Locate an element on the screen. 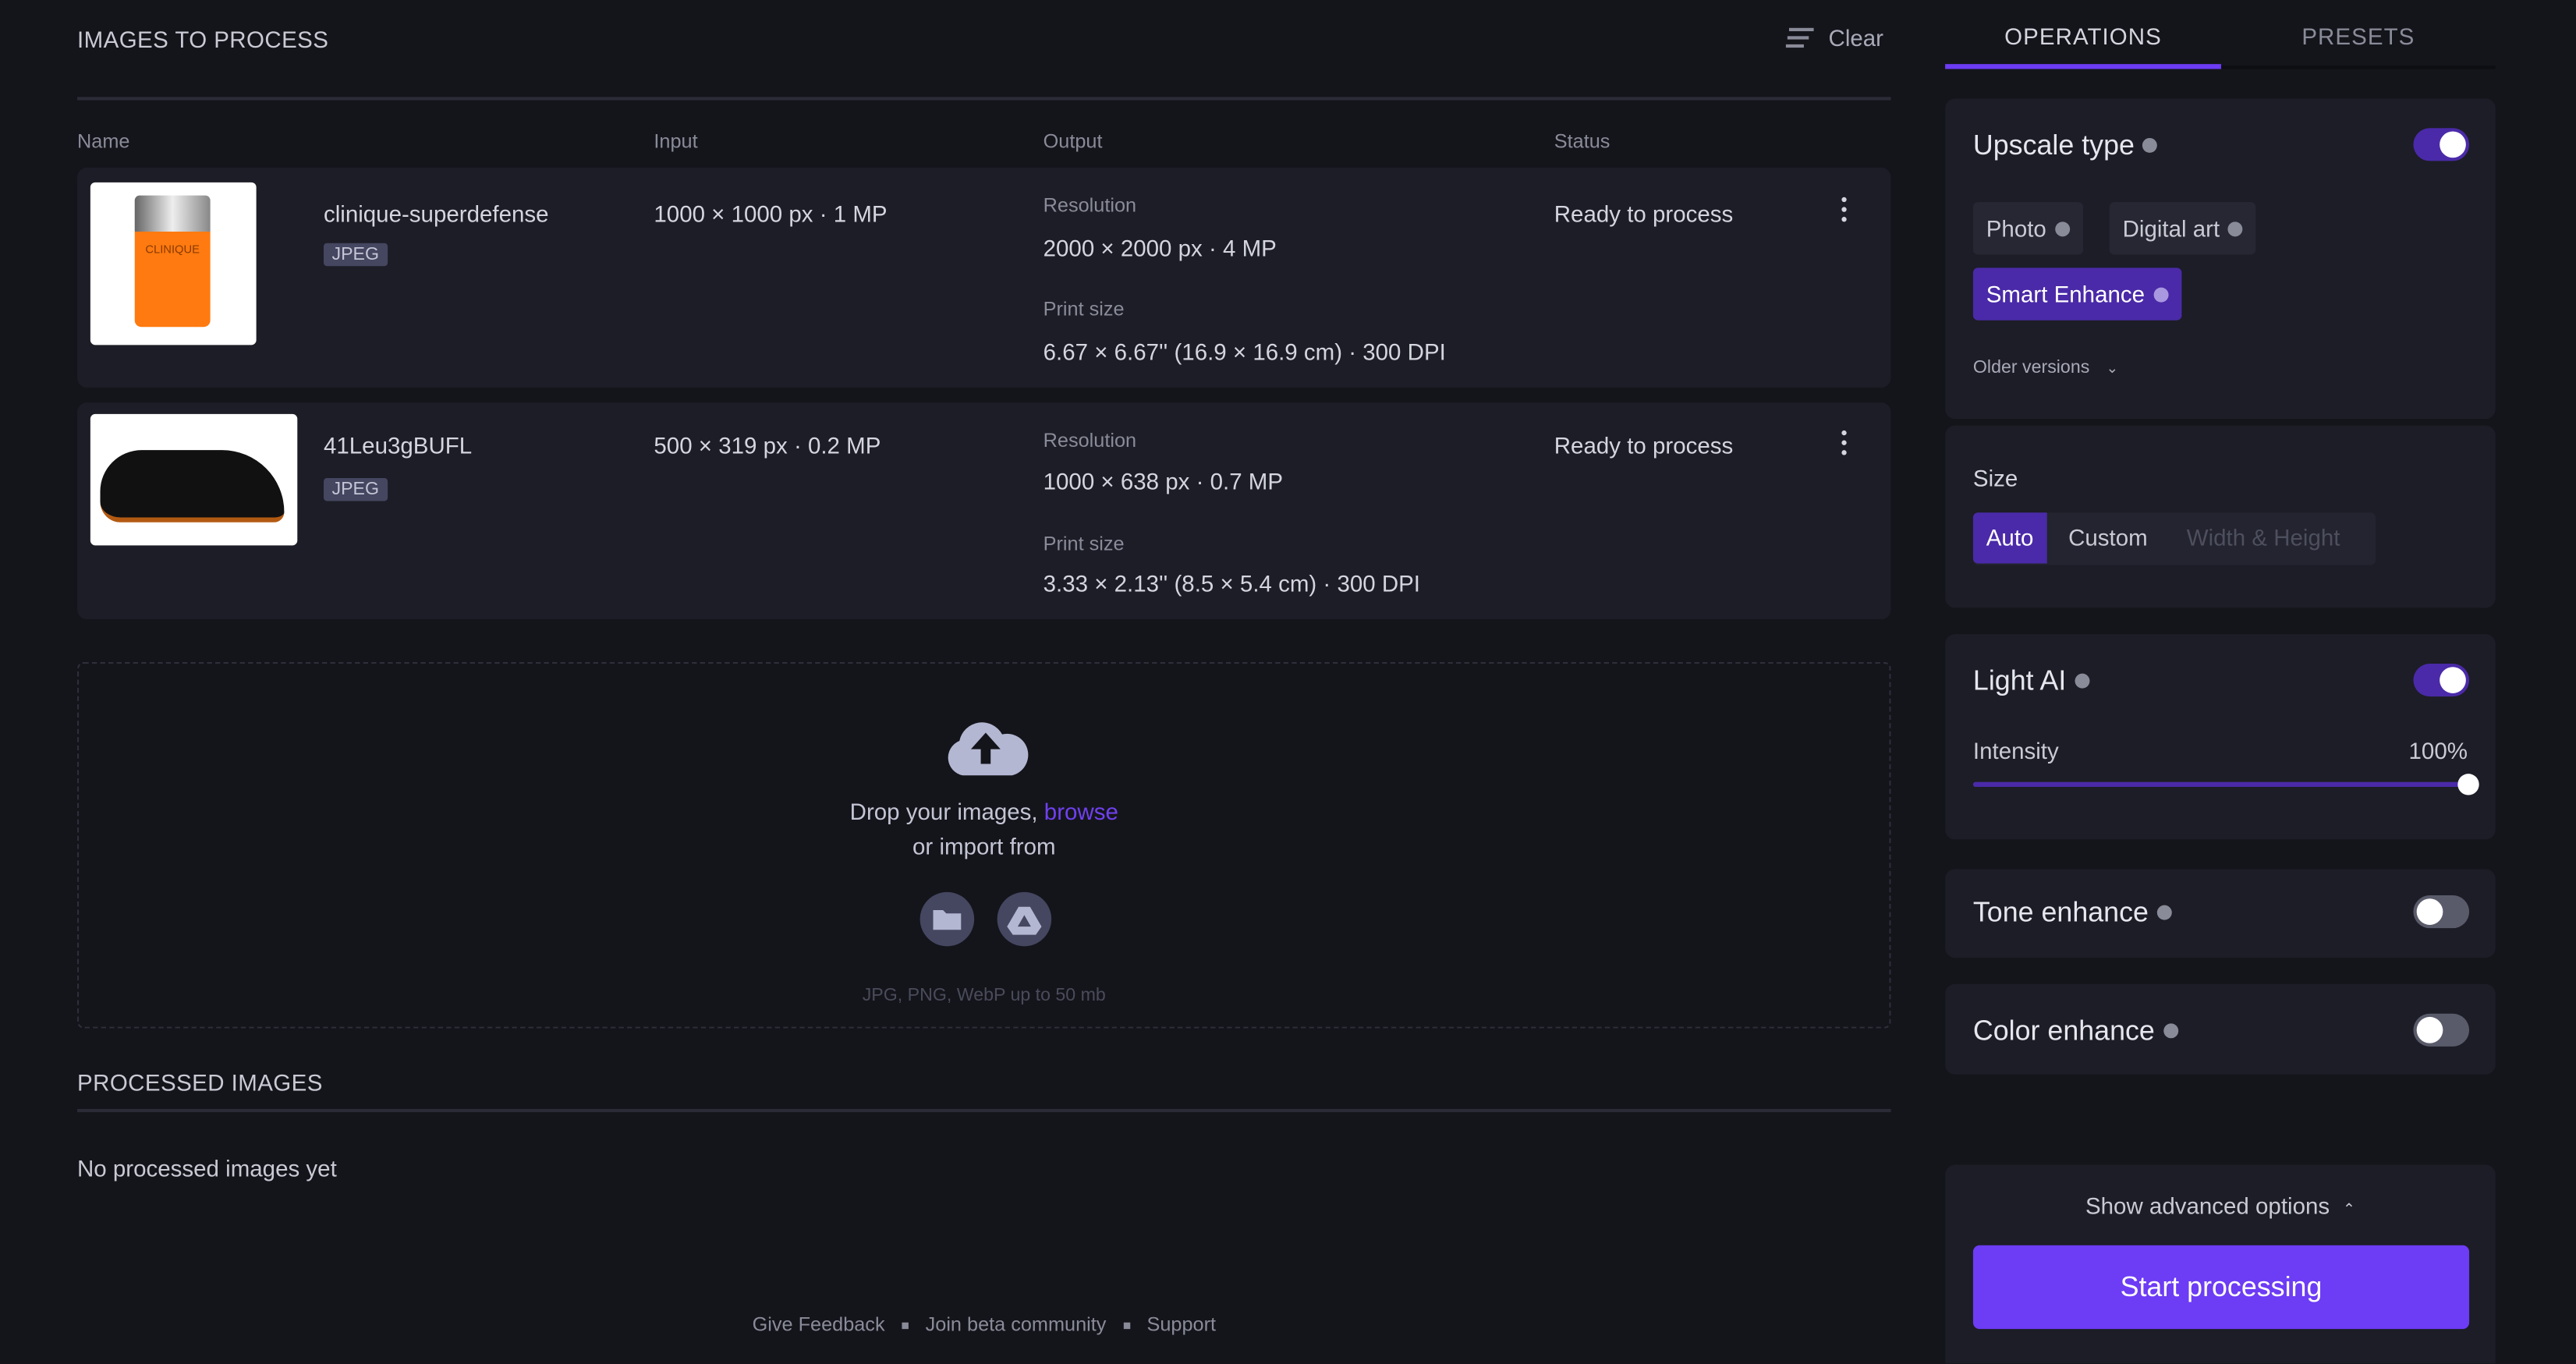 This screenshot has height=1364, width=2576. cloud-upload-icon is located at coordinates (988, 749).